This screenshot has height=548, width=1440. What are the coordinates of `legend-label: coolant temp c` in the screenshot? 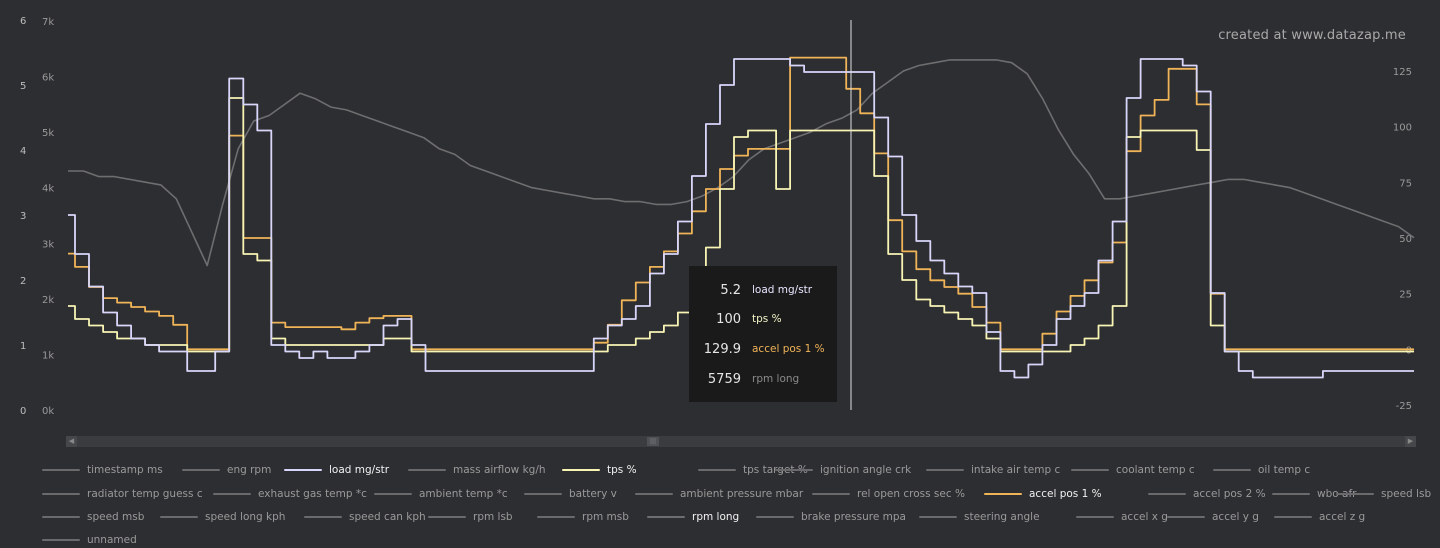 It's located at (1155, 470).